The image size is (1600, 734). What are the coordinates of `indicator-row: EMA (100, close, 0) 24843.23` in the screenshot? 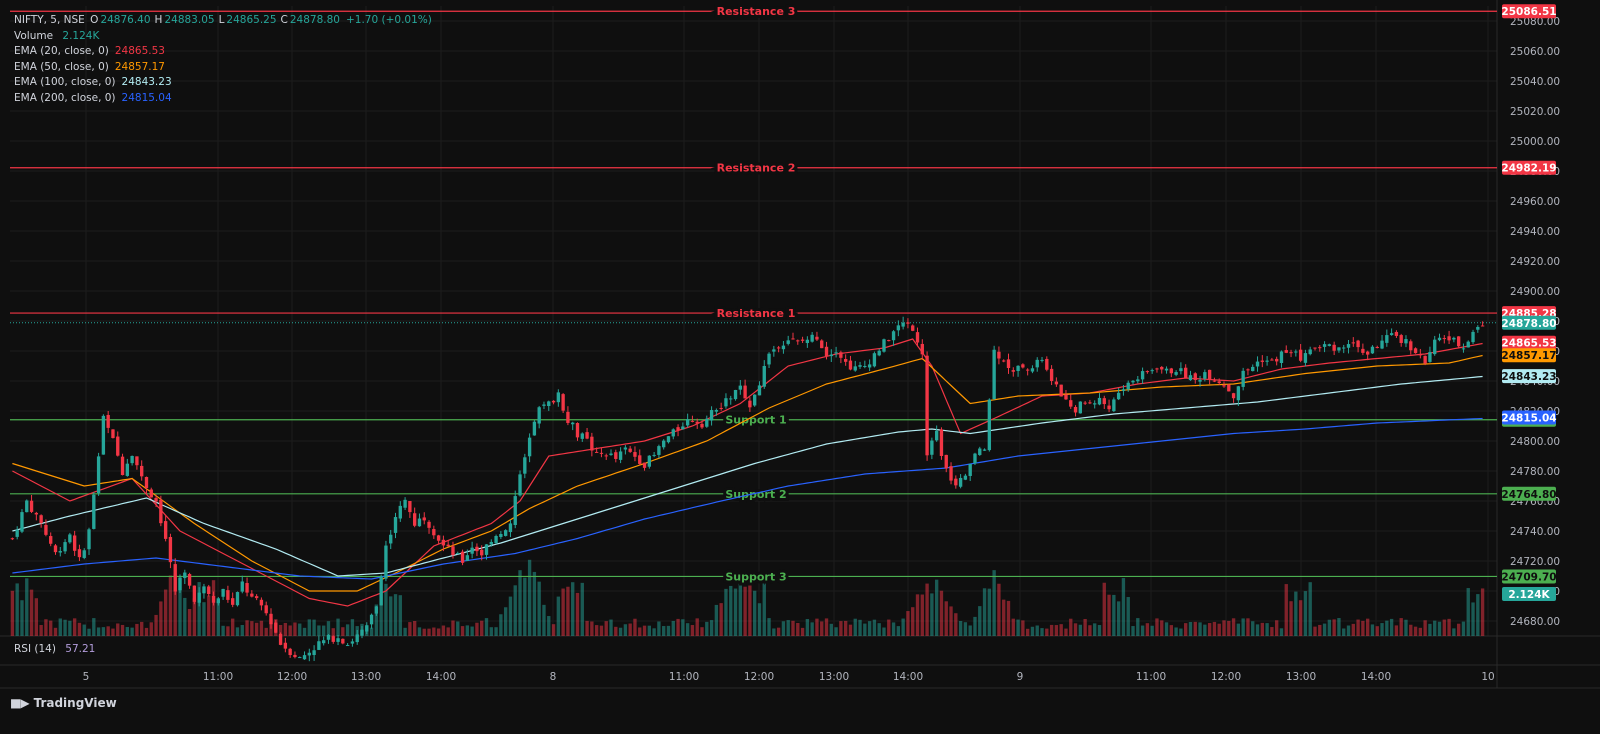 It's located at (226, 83).